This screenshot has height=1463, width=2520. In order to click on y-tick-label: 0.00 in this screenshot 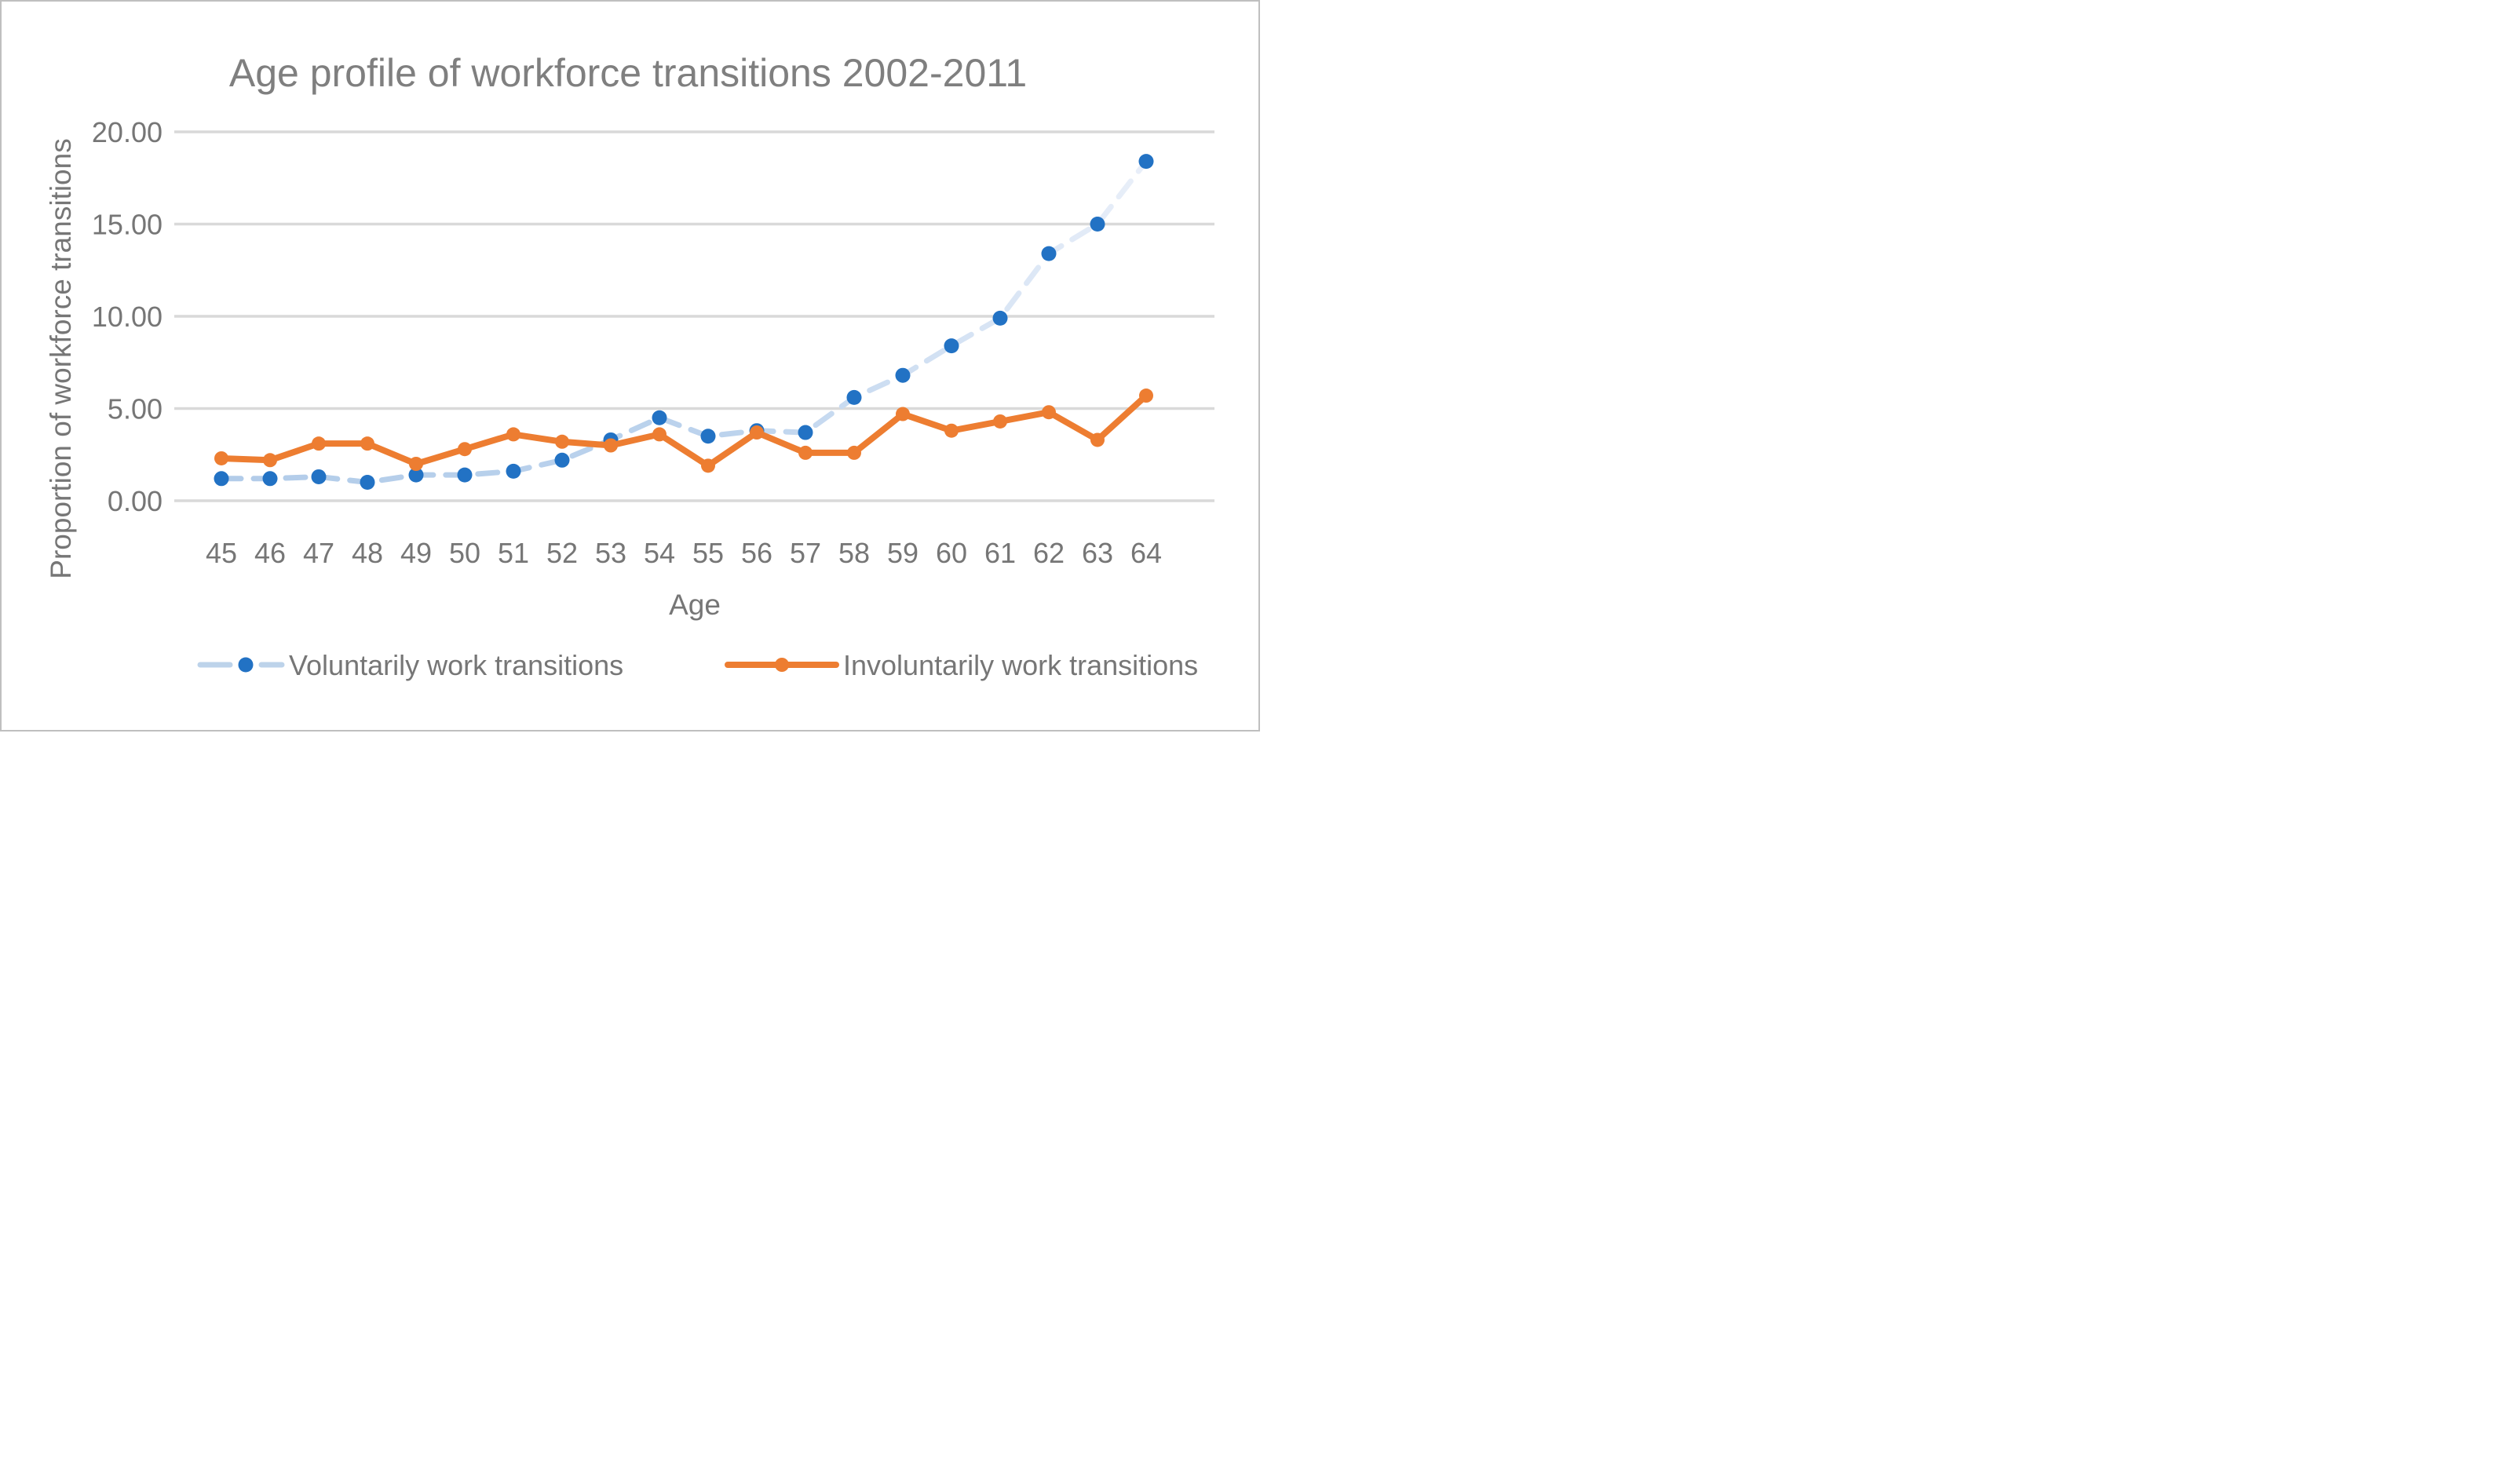, I will do `click(135, 501)`.